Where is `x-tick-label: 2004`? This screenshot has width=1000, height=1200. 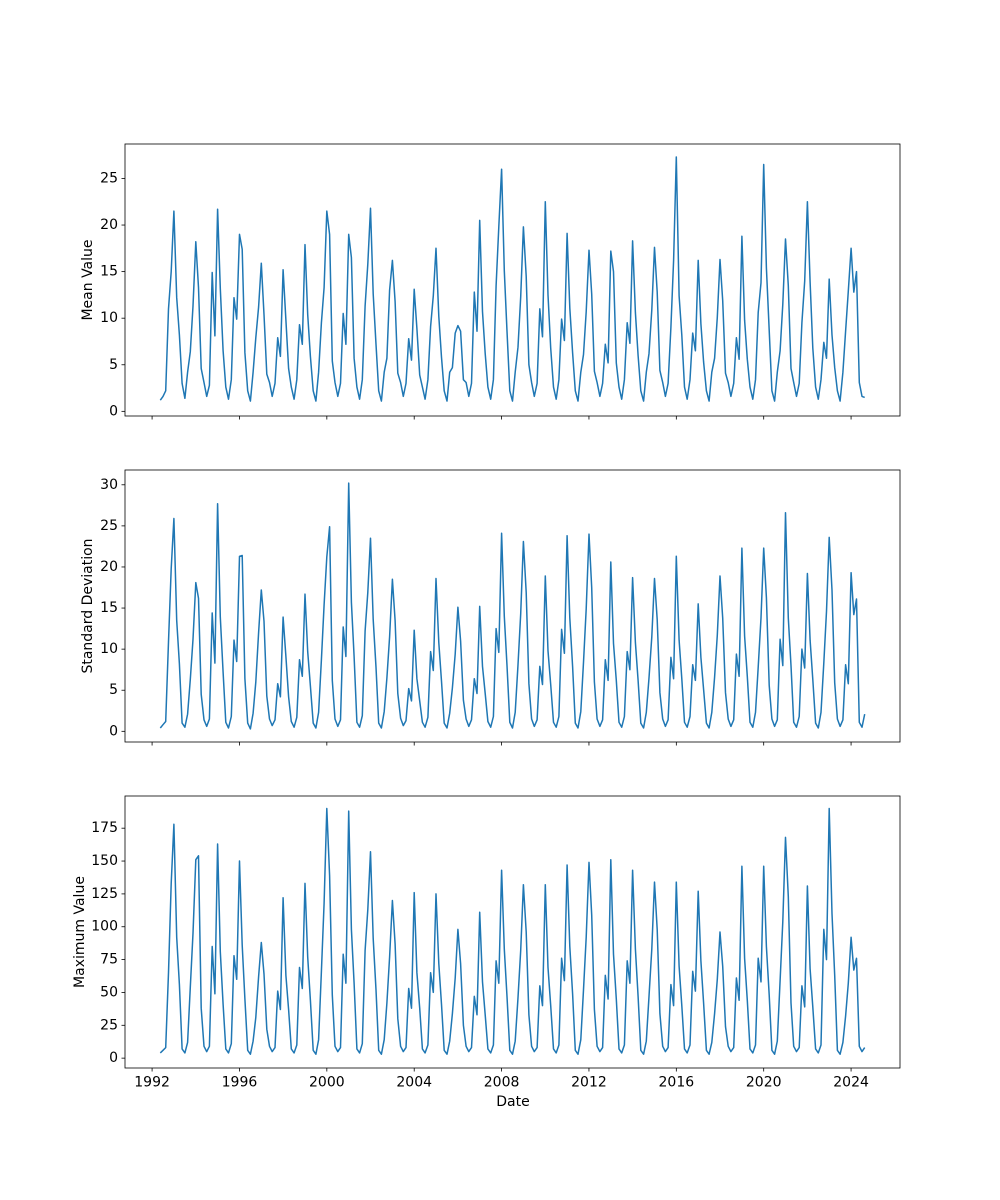 x-tick-label: 2004 is located at coordinates (414, 1083).